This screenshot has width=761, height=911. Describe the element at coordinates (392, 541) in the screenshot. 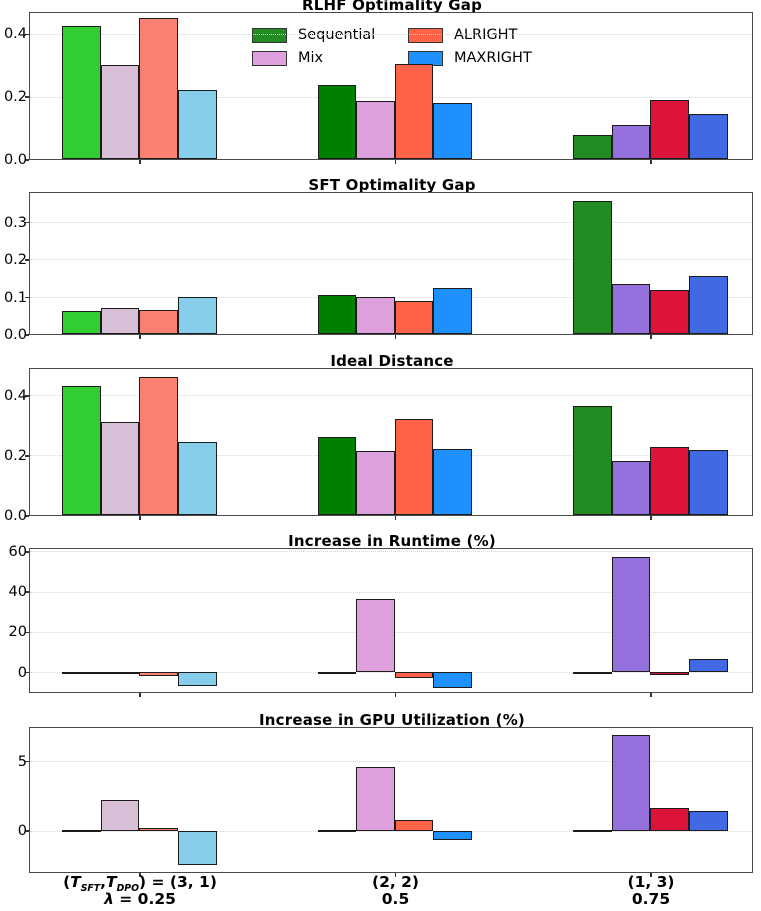

I see `subplot-title-3: Increase in Runtime (%)` at that location.